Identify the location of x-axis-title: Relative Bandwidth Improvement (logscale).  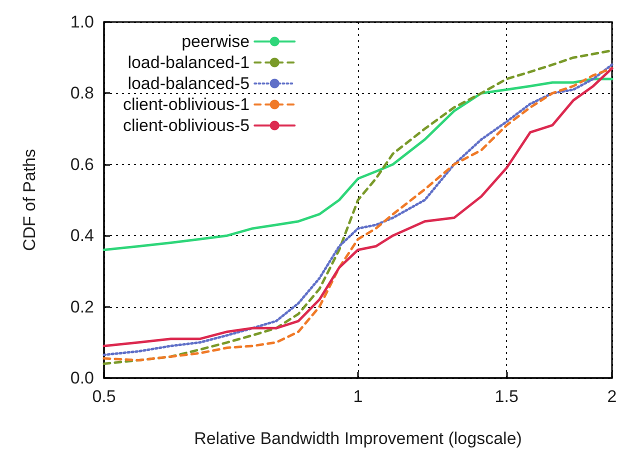
(358, 438).